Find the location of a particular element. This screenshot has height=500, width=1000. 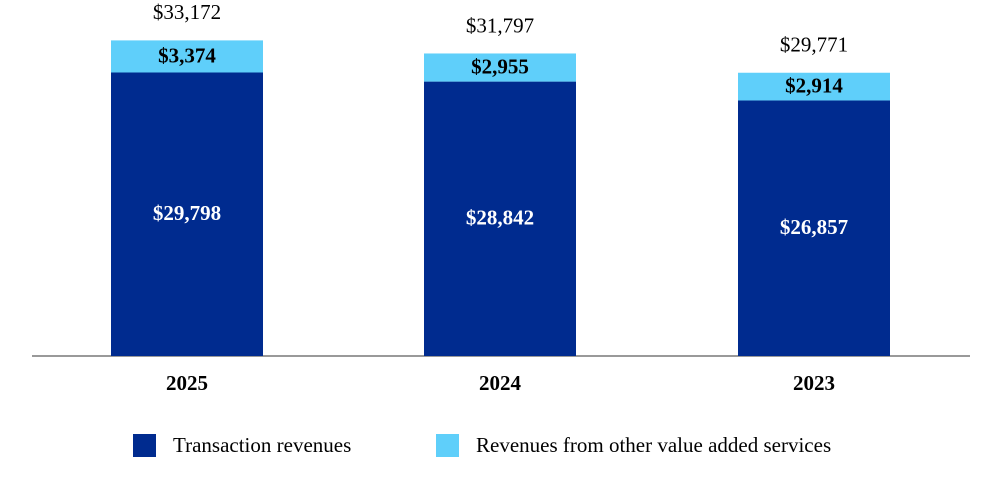

value-label: $2,914 is located at coordinates (814, 85).